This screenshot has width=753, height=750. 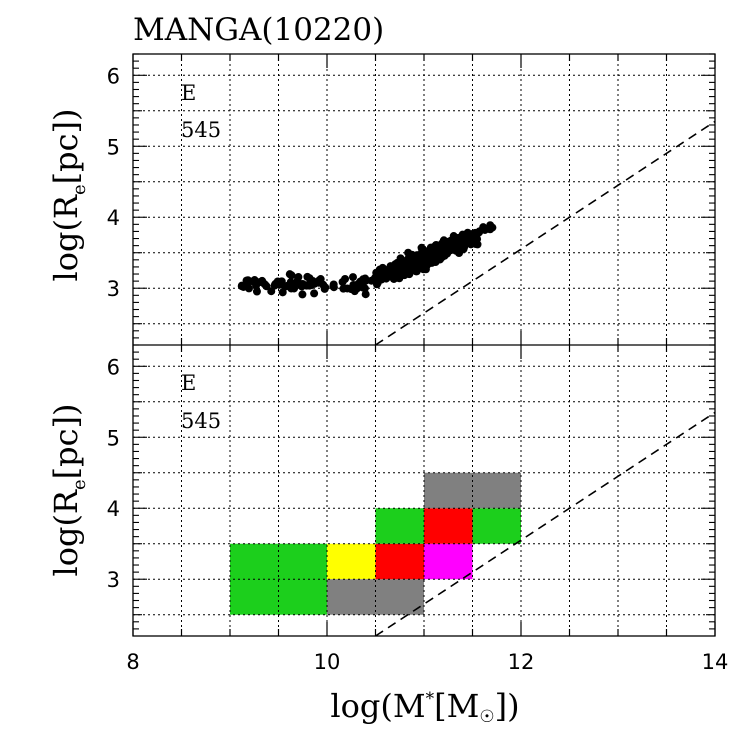 What do you see at coordinates (68, 489) in the screenshot?
I see `y-axis-label-bottom: log(Re[pc])` at bounding box center [68, 489].